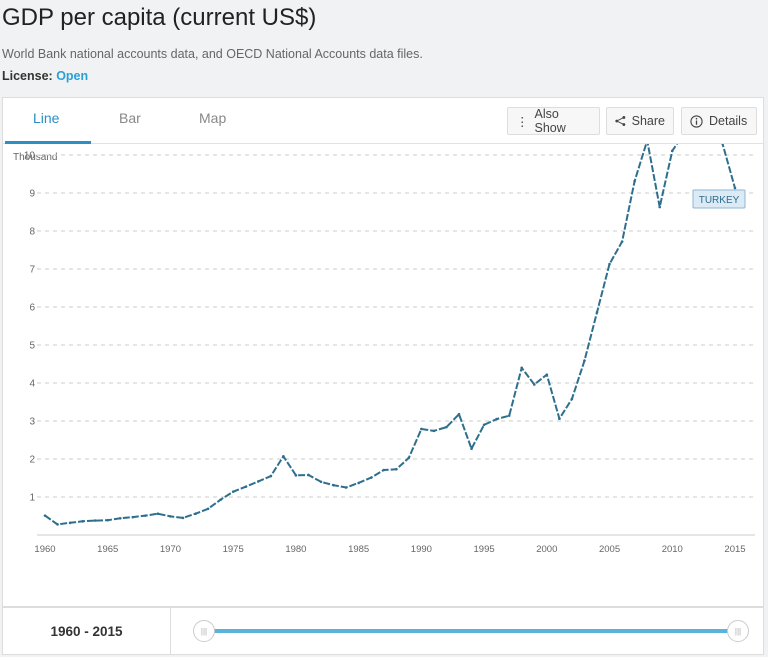 The height and width of the screenshot is (657, 768). Describe the element at coordinates (213, 118) in the screenshot. I see `tab-map: Map` at that location.